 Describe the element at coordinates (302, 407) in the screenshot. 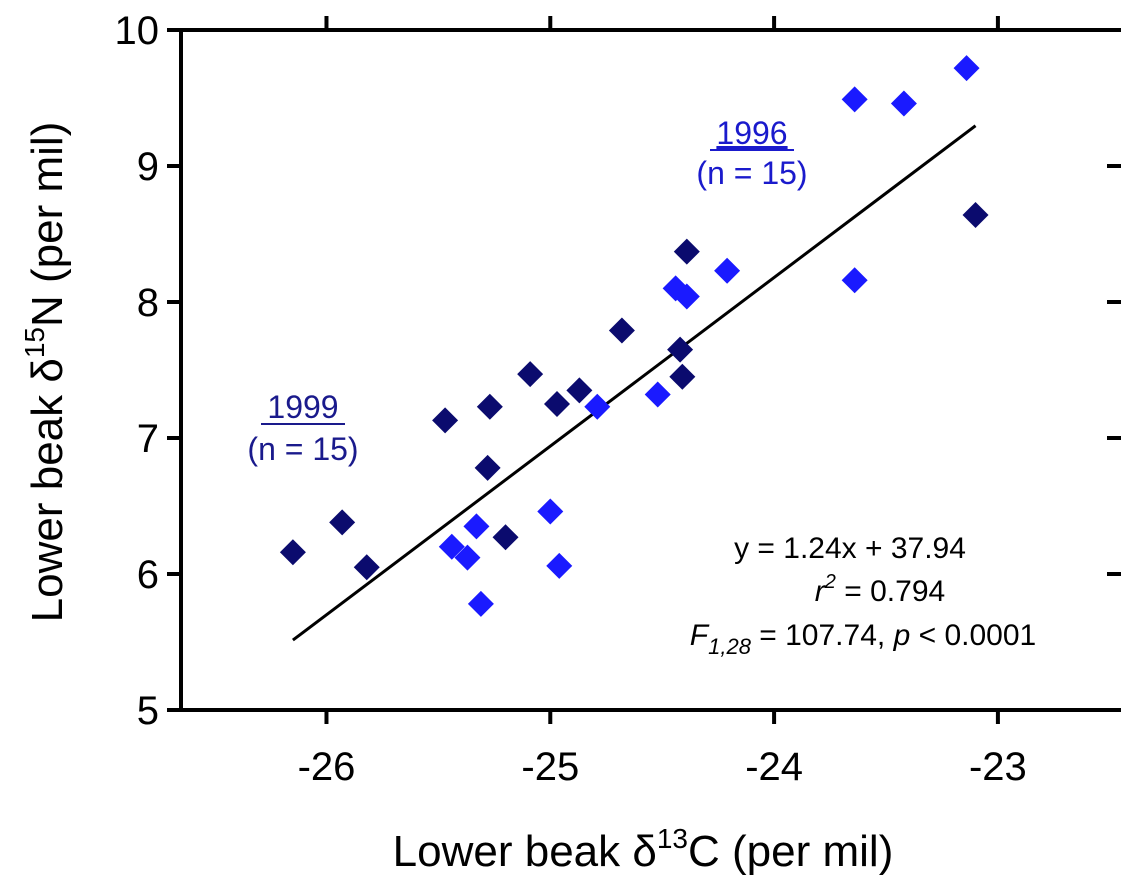

I see `group-label-1999-year: 1999` at that location.